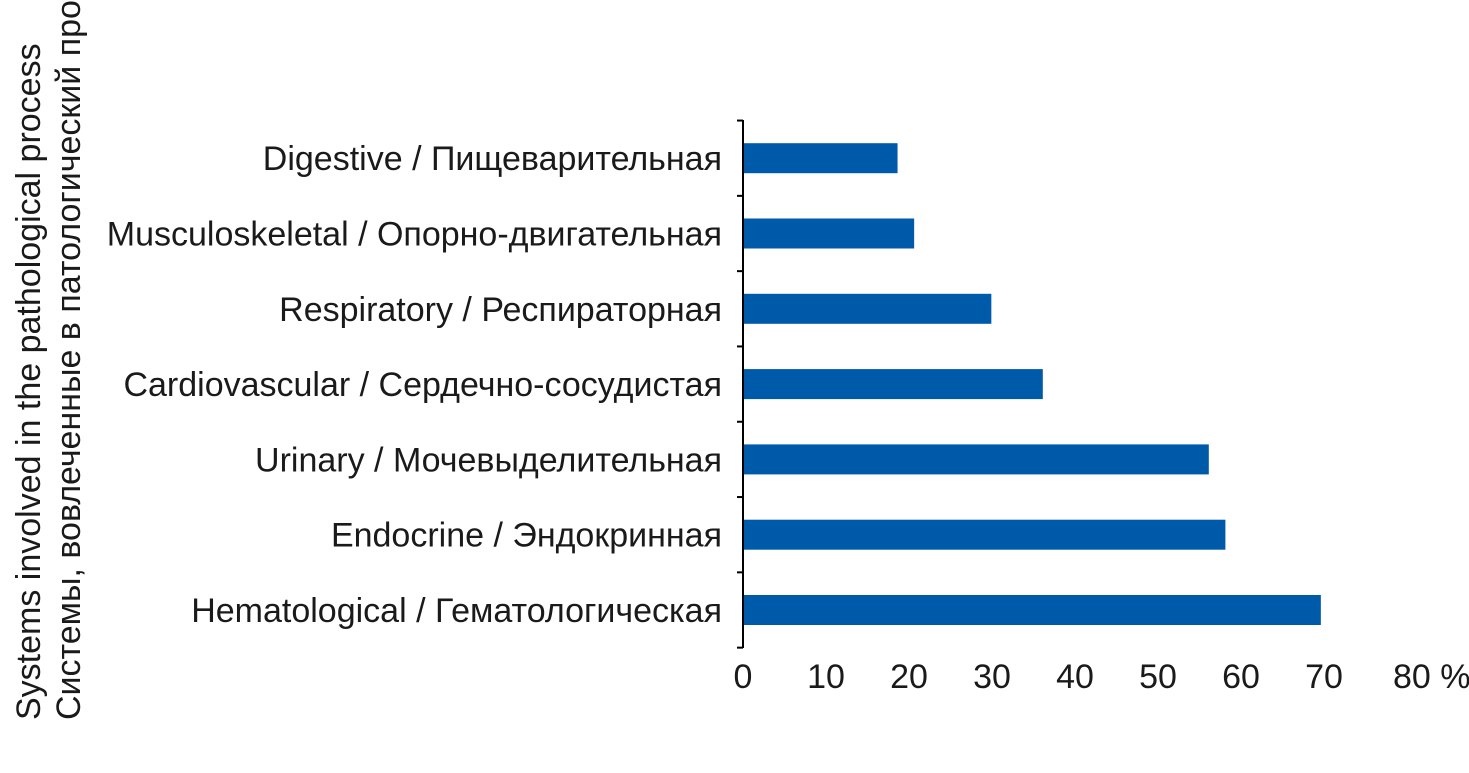  Describe the element at coordinates (909, 677) in the screenshot. I see `x-tick-label-2: 20` at that location.